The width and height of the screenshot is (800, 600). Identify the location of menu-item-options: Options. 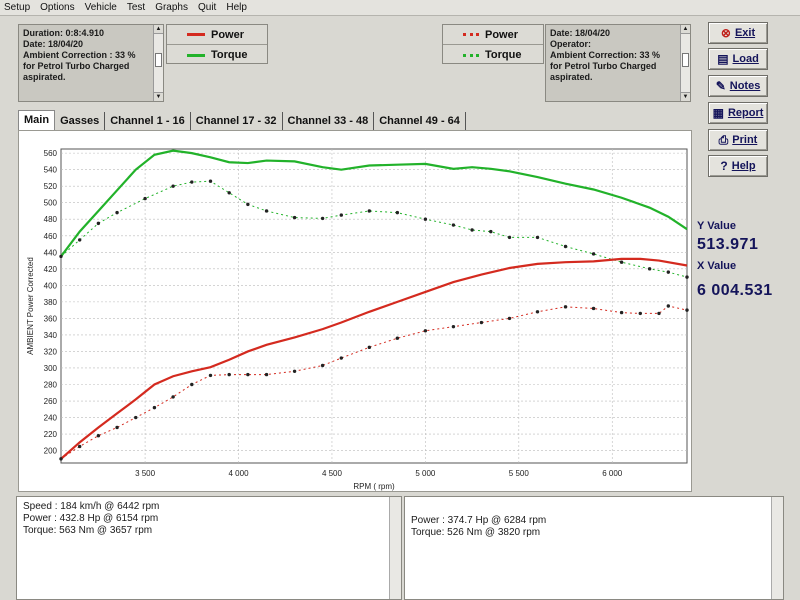
(57, 7).